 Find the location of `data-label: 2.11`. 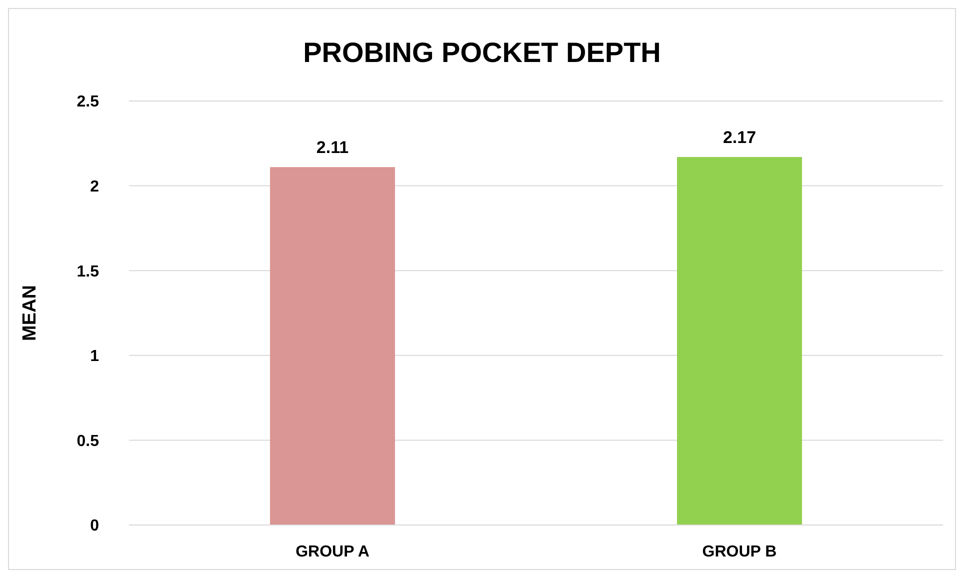

data-label: 2.11 is located at coordinates (332, 148).